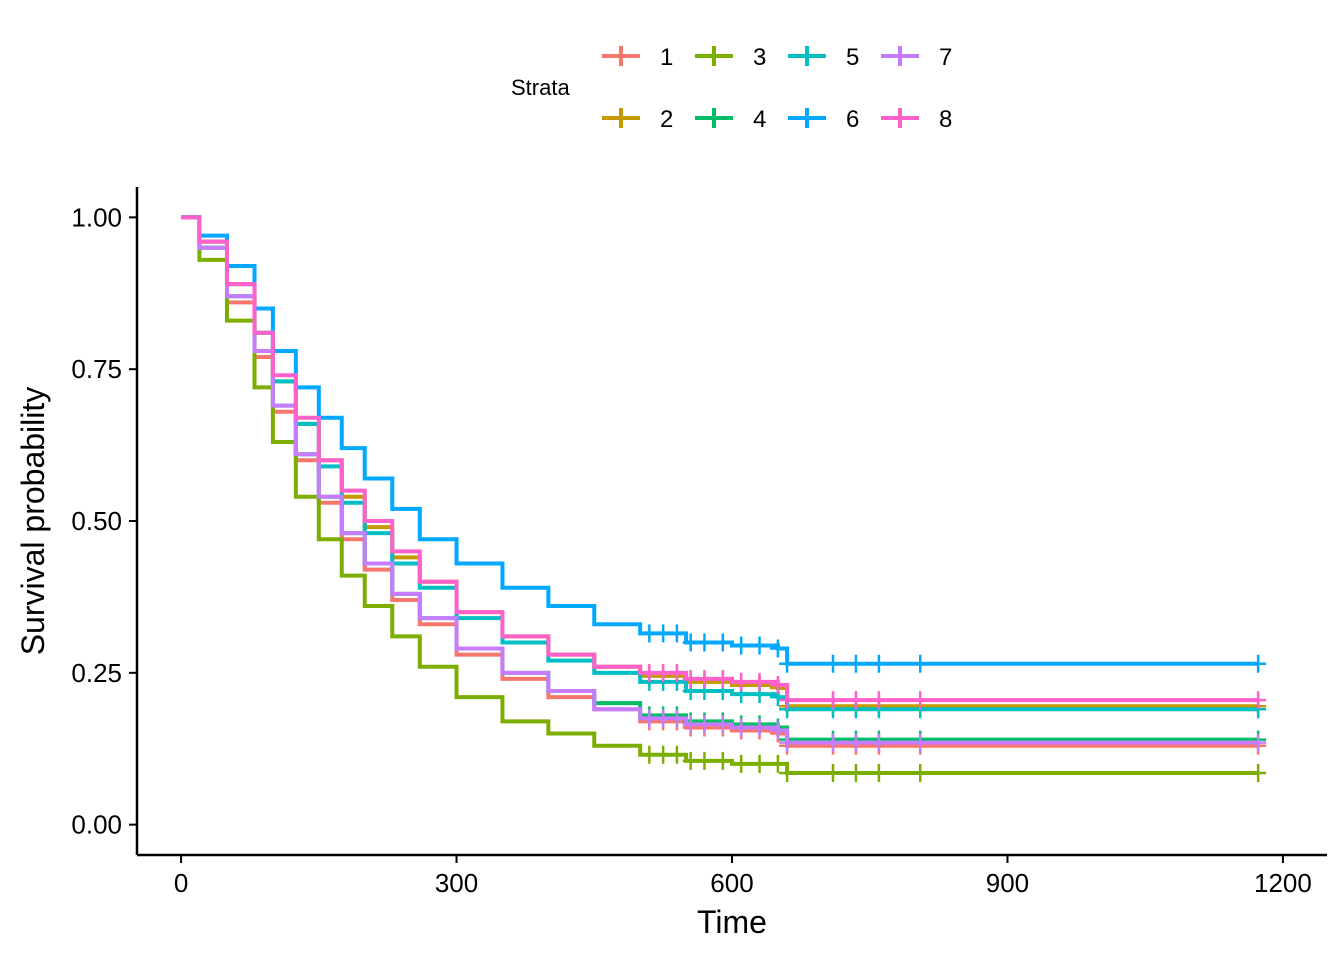 This screenshot has height=960, width=1344. What do you see at coordinates (916, 57) in the screenshot?
I see `legend-item-7: 7` at bounding box center [916, 57].